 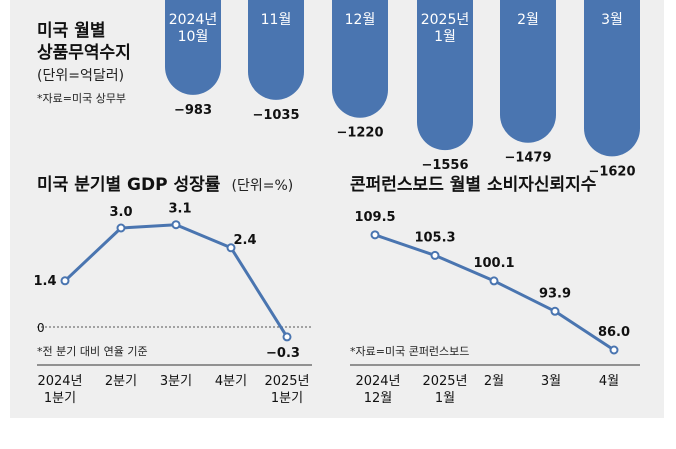 What do you see at coordinates (494, 381) in the screenshot?
I see `confidence-x-tick-label: 2월` at bounding box center [494, 381].